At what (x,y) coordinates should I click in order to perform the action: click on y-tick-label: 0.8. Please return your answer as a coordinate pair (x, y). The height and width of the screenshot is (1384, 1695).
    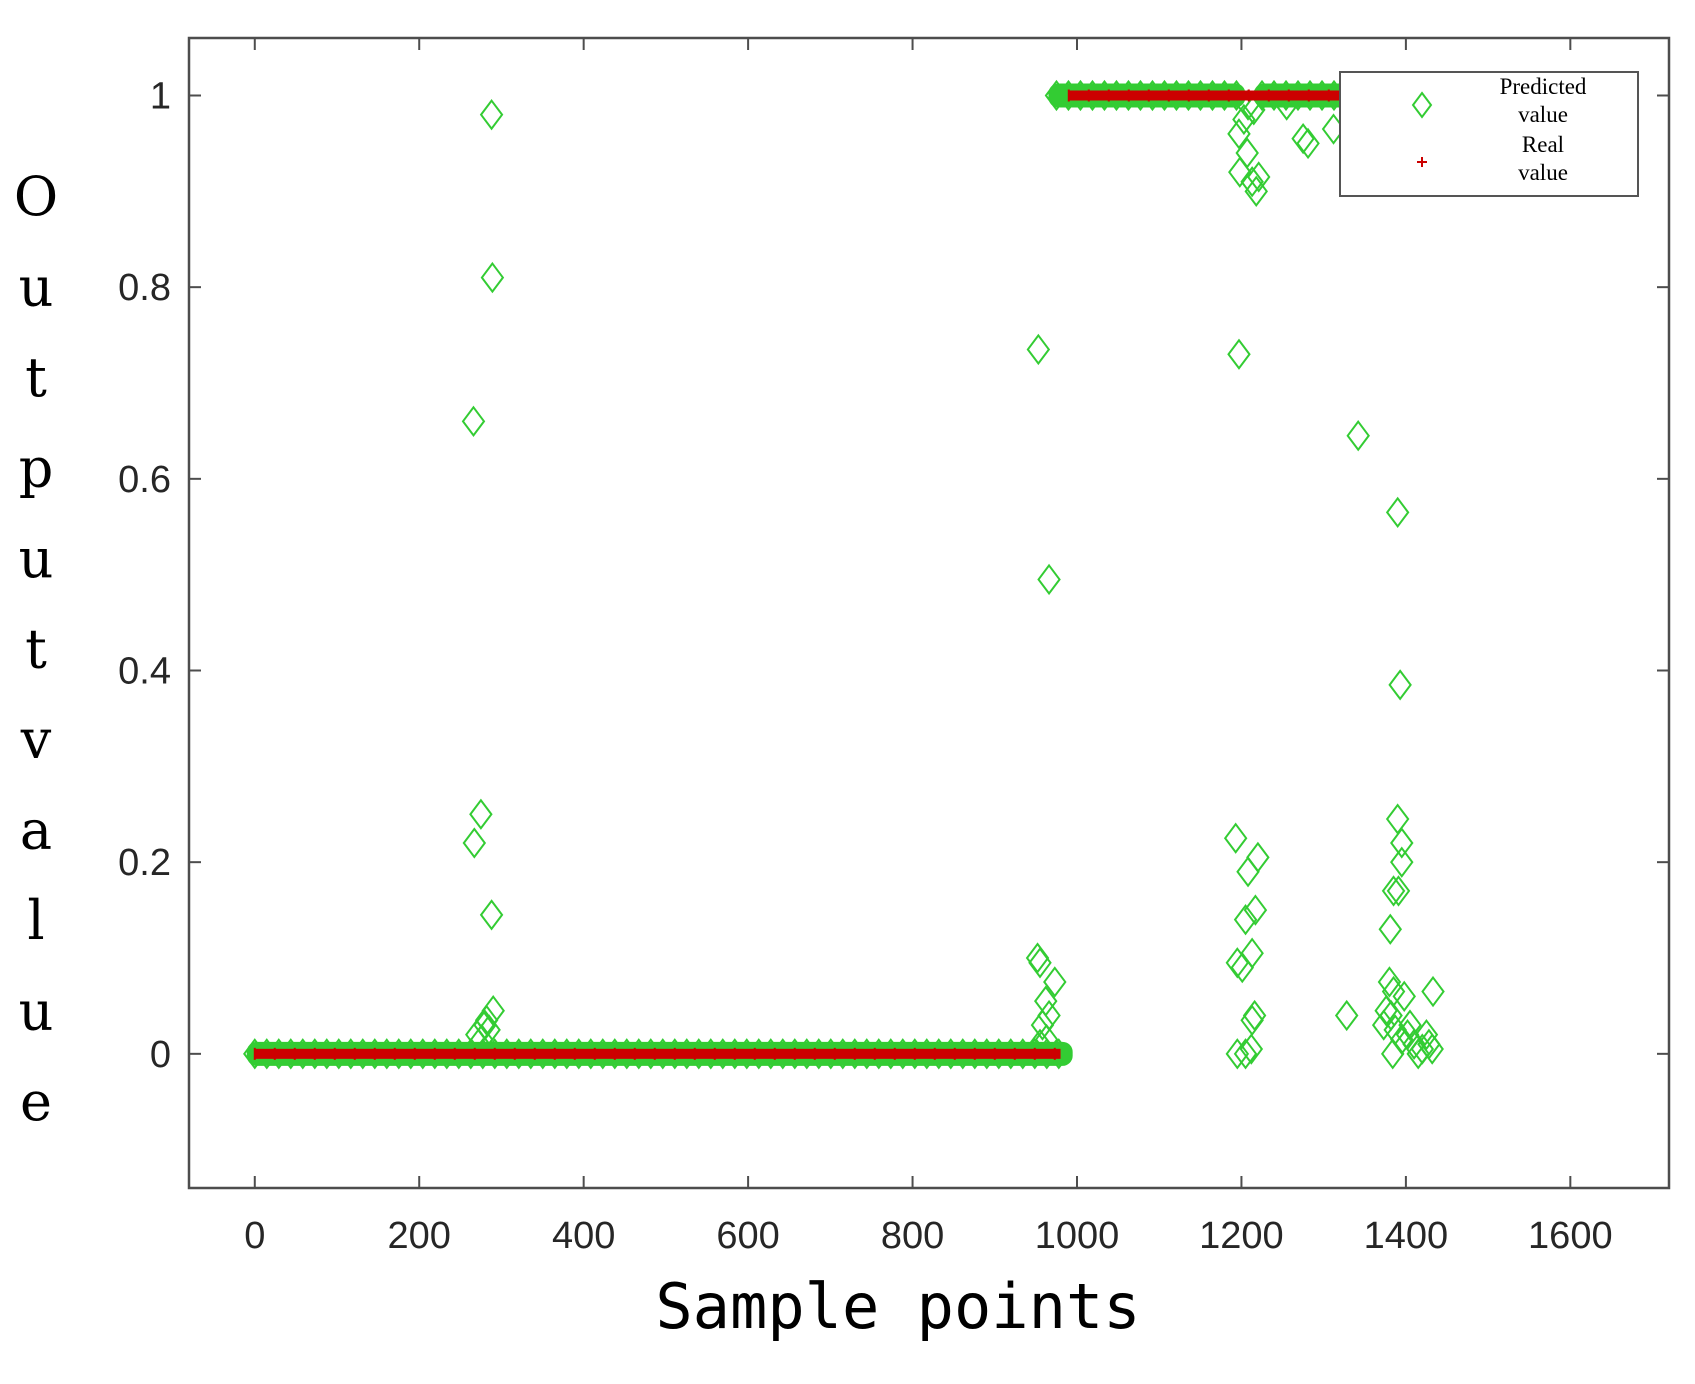
    Looking at the image, I should click on (144, 288).